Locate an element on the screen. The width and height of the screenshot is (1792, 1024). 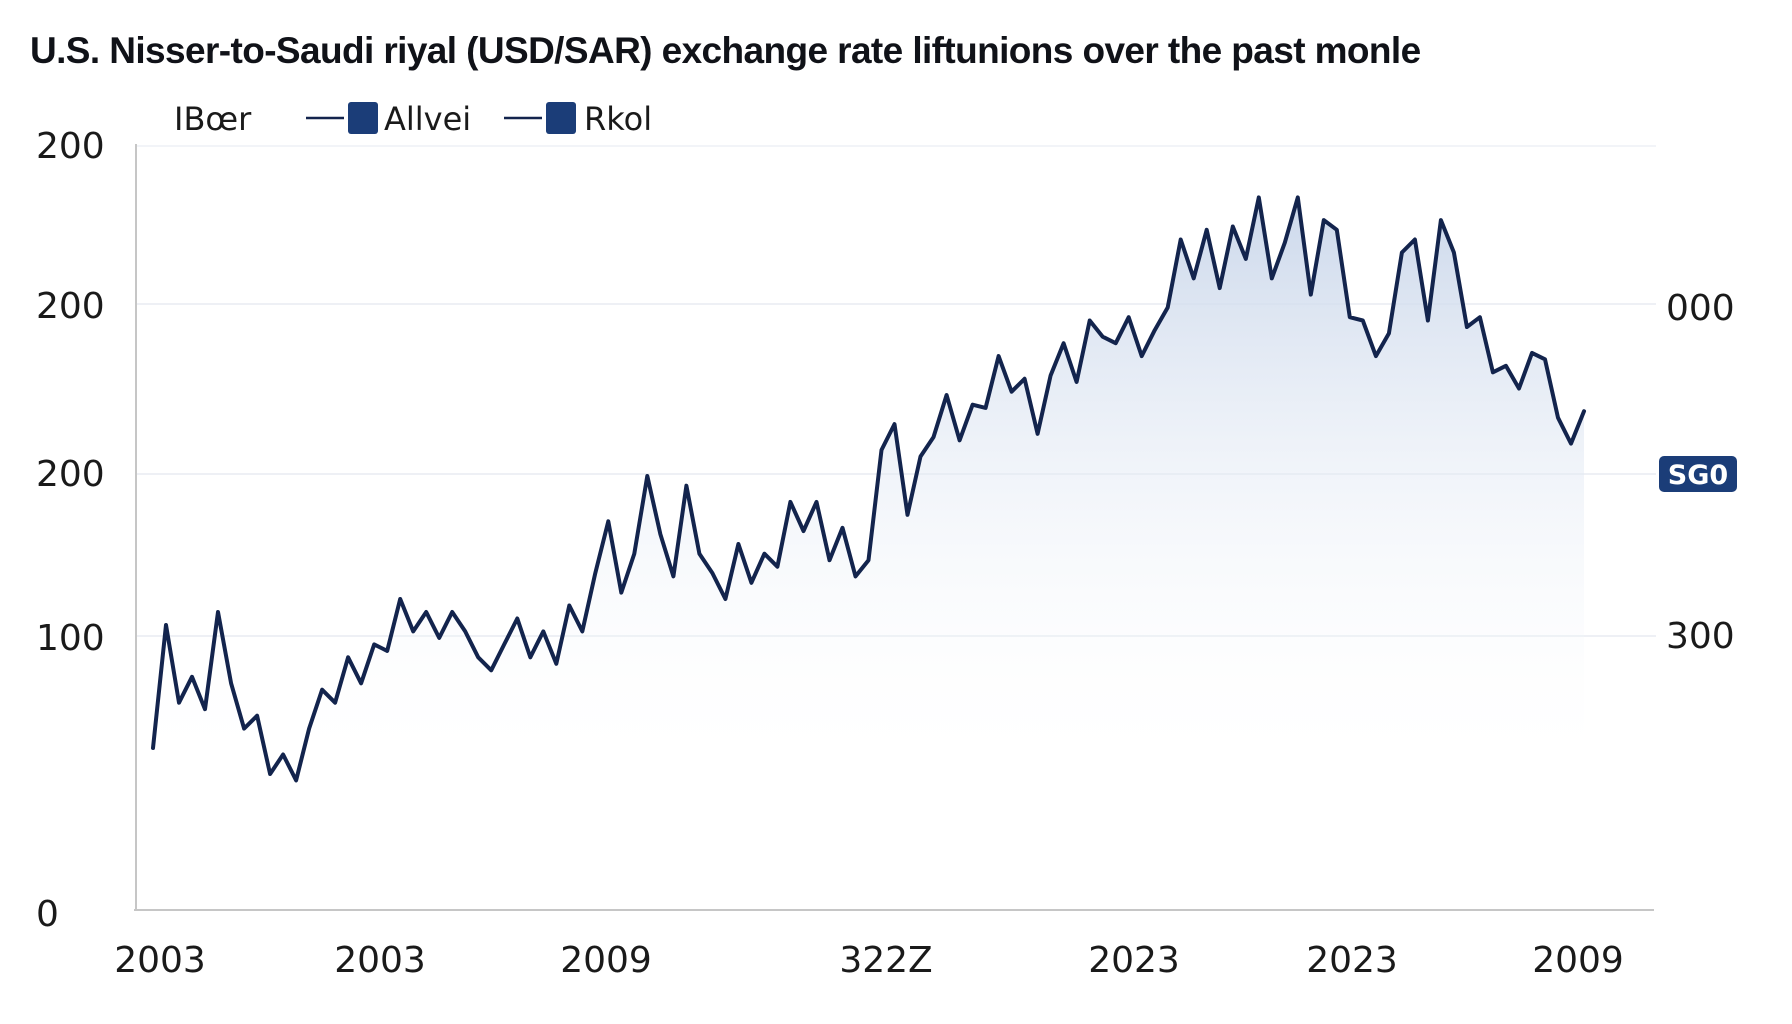
legend-entry: Rkol is located at coordinates (618, 119).